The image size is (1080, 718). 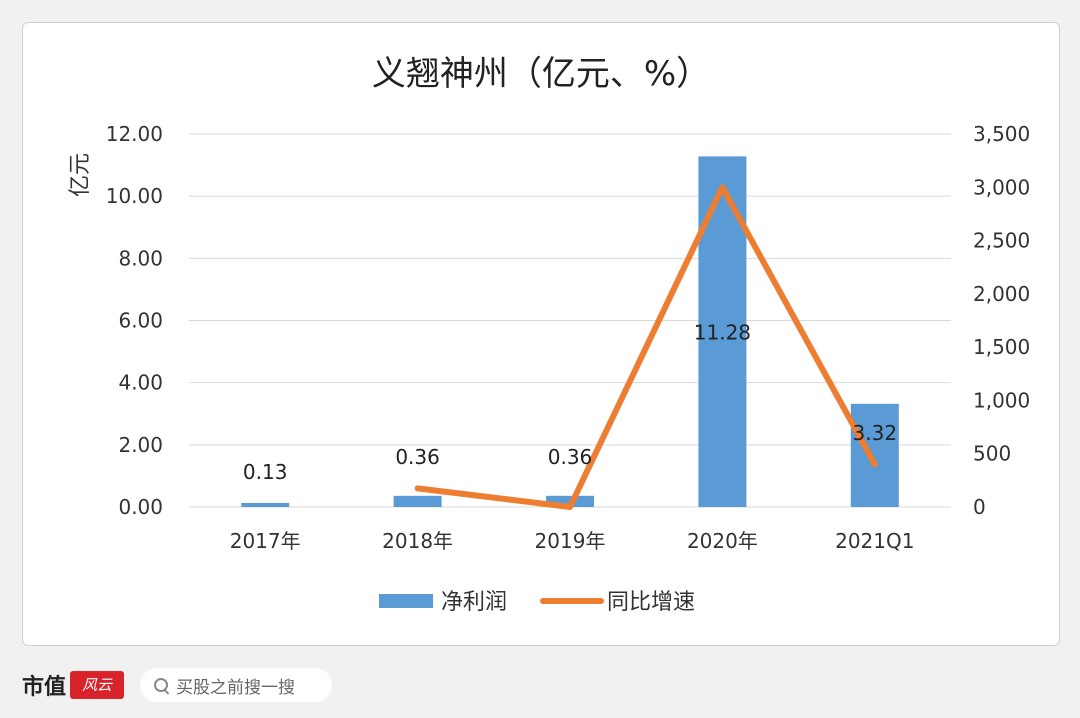 I want to click on y-left-axis-label: 亿元, so click(x=80, y=175).